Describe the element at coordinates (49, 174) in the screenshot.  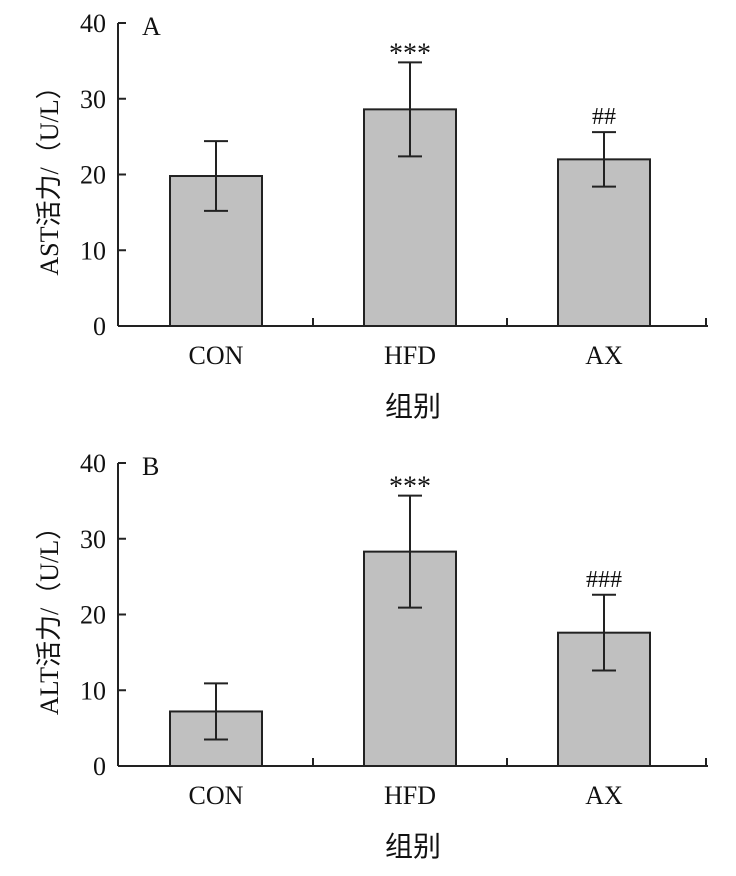
I see `y-axis-title: AST活力/（U/L）` at that location.